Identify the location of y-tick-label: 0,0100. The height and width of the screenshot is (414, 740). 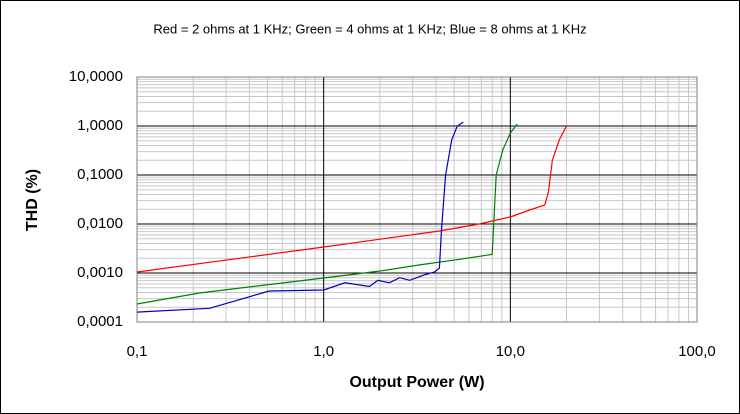
(100, 223).